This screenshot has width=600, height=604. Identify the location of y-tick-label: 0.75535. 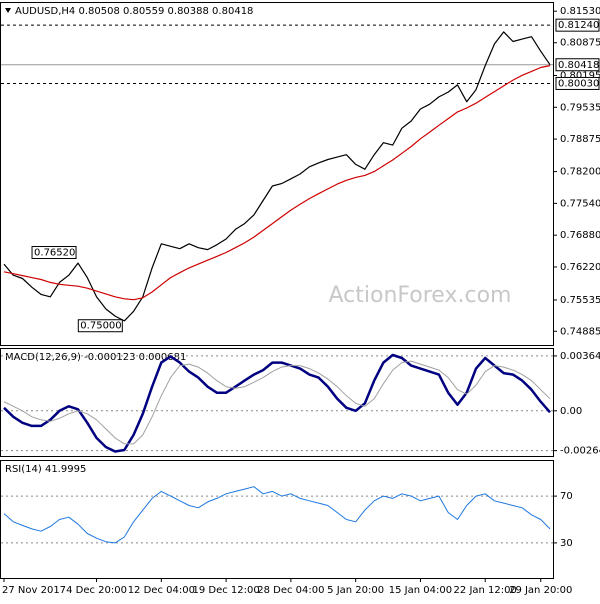
(580, 300).